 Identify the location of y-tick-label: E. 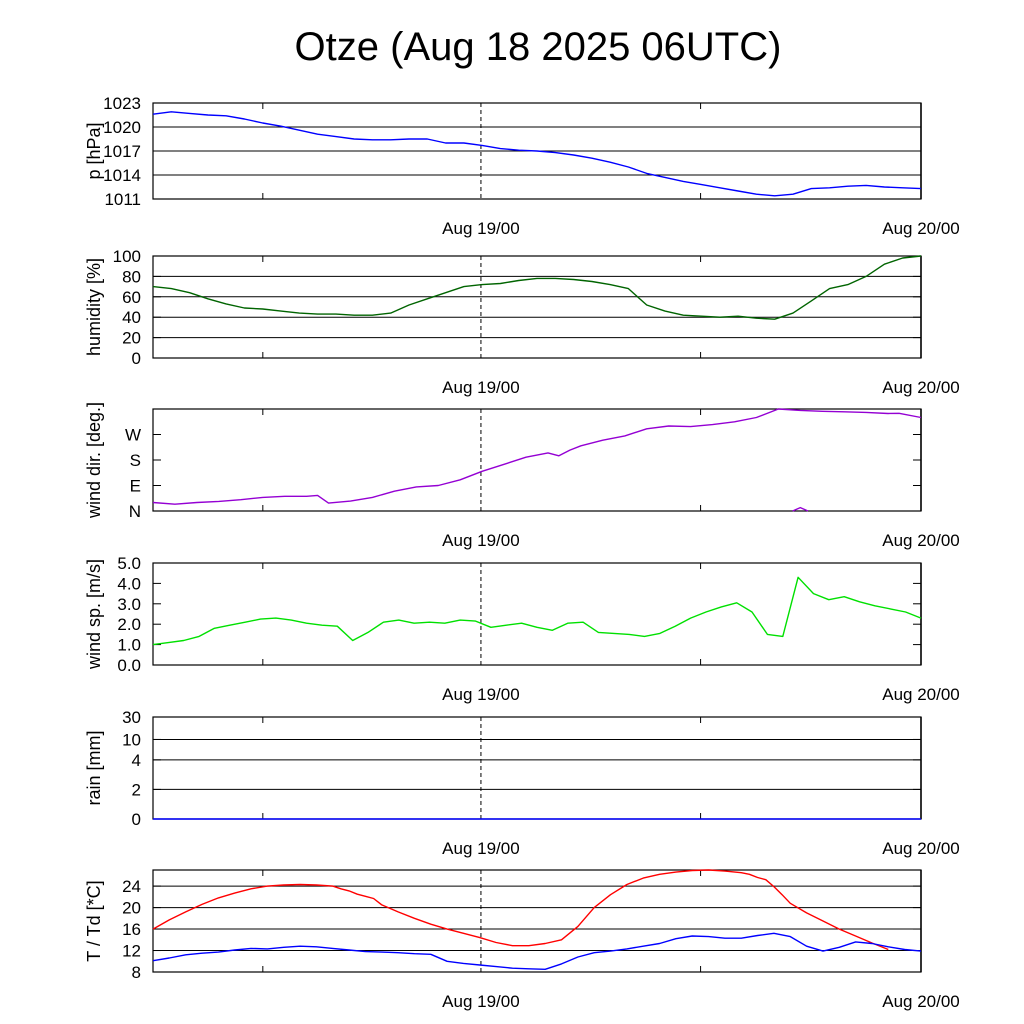
(135, 486).